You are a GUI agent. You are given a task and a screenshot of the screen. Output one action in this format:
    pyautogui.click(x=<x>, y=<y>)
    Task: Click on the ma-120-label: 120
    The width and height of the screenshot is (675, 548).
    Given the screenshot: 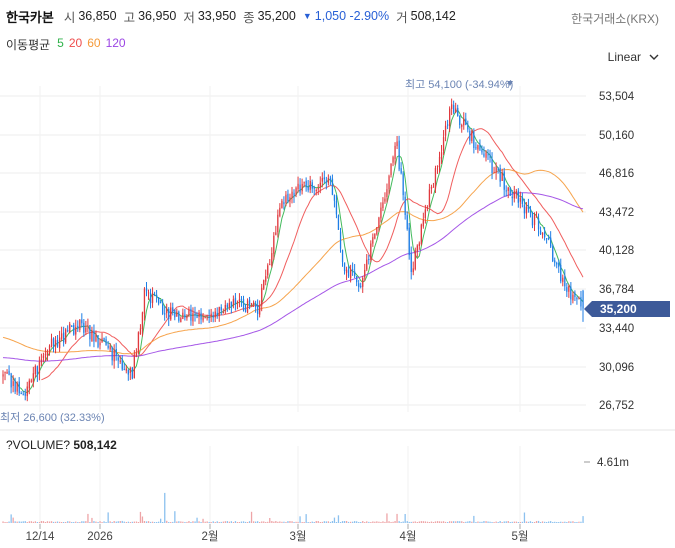 What is the action you would take?
    pyautogui.click(x=115, y=43)
    